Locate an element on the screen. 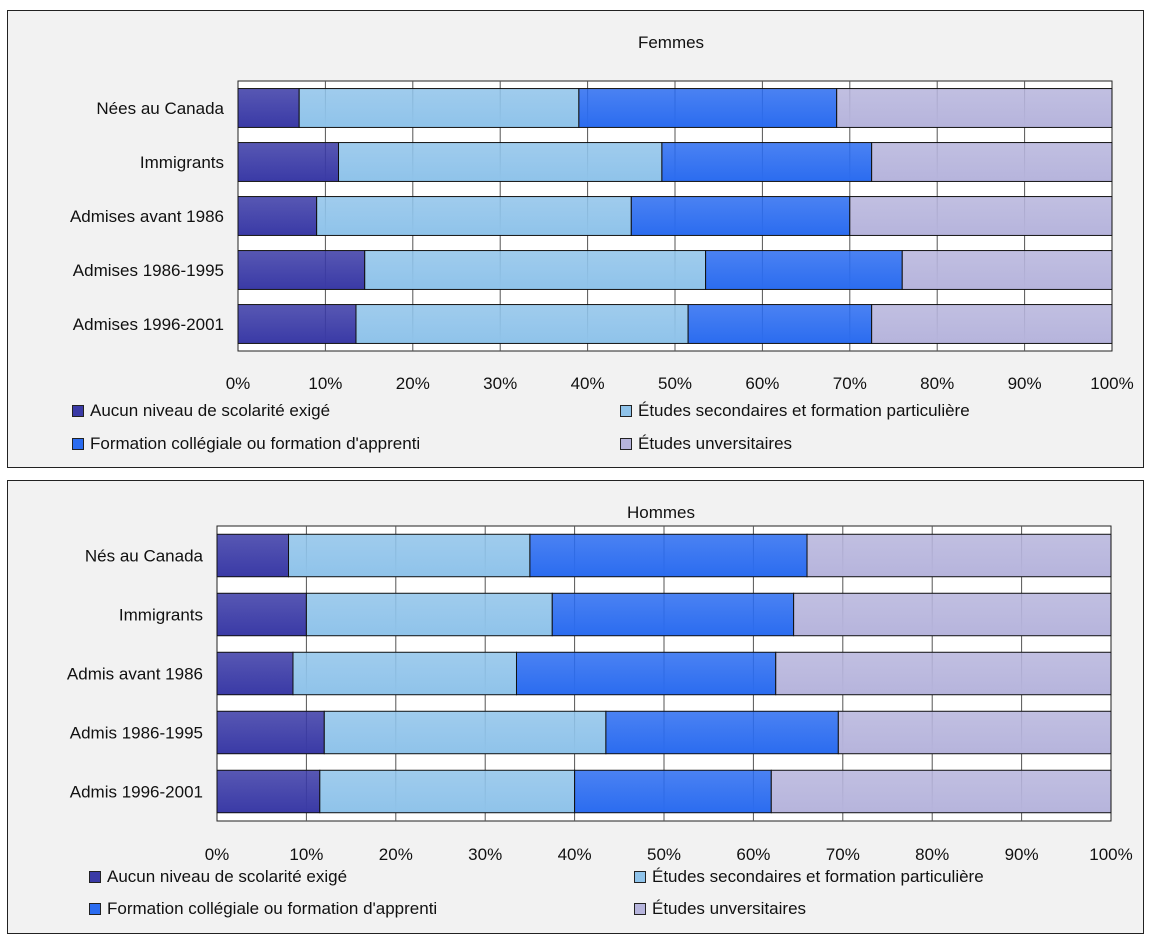  x-tick-label: 80% is located at coordinates (932, 854).